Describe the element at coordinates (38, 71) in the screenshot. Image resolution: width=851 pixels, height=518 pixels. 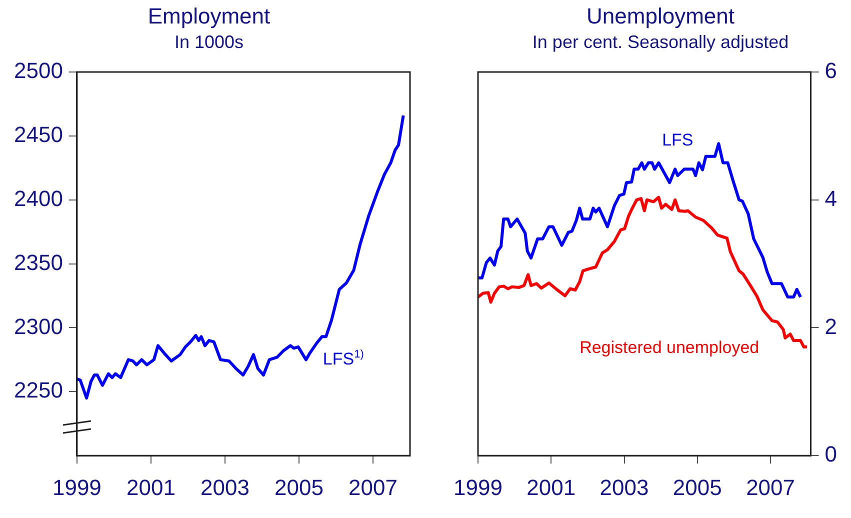
I see `y-tick-label: 2500` at that location.